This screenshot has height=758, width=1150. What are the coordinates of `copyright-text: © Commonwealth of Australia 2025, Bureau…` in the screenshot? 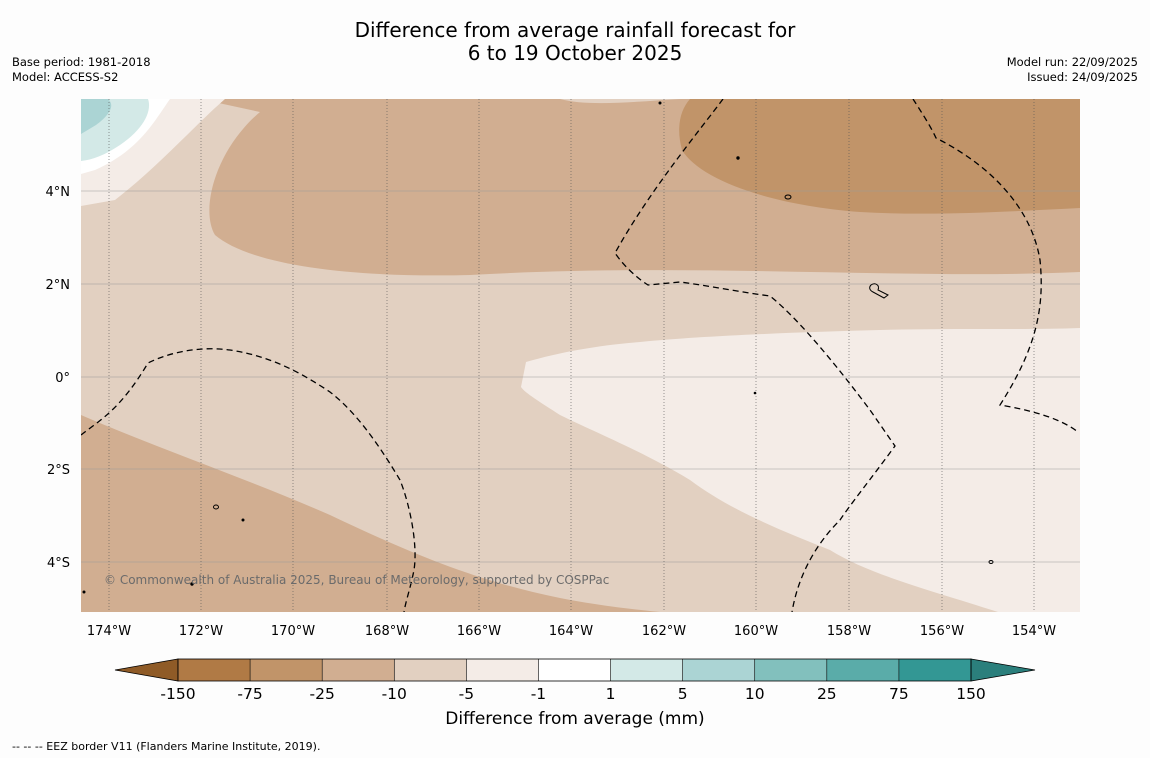 It's located at (356, 580).